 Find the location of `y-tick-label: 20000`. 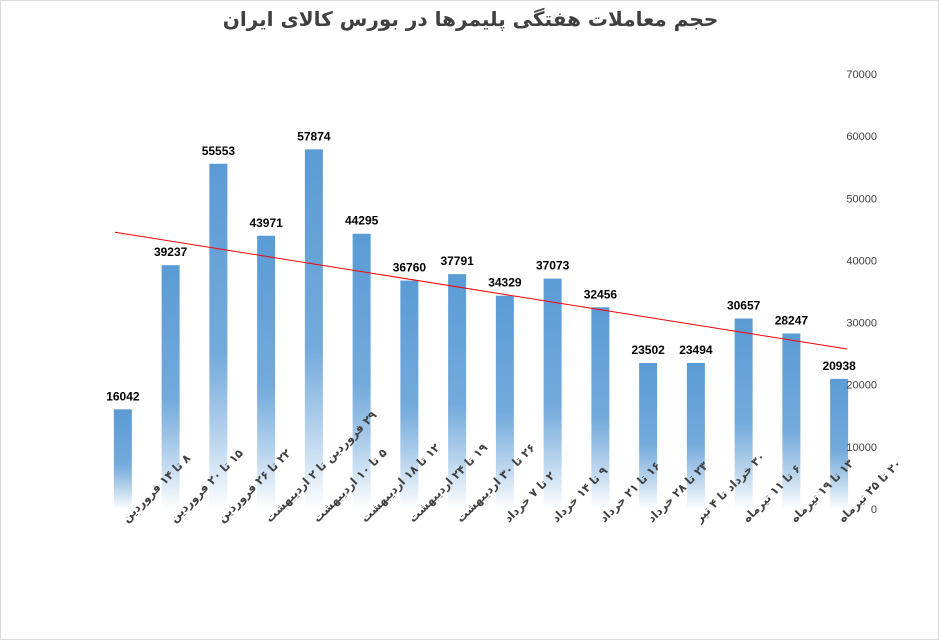

y-tick-label: 20000 is located at coordinates (861, 386).